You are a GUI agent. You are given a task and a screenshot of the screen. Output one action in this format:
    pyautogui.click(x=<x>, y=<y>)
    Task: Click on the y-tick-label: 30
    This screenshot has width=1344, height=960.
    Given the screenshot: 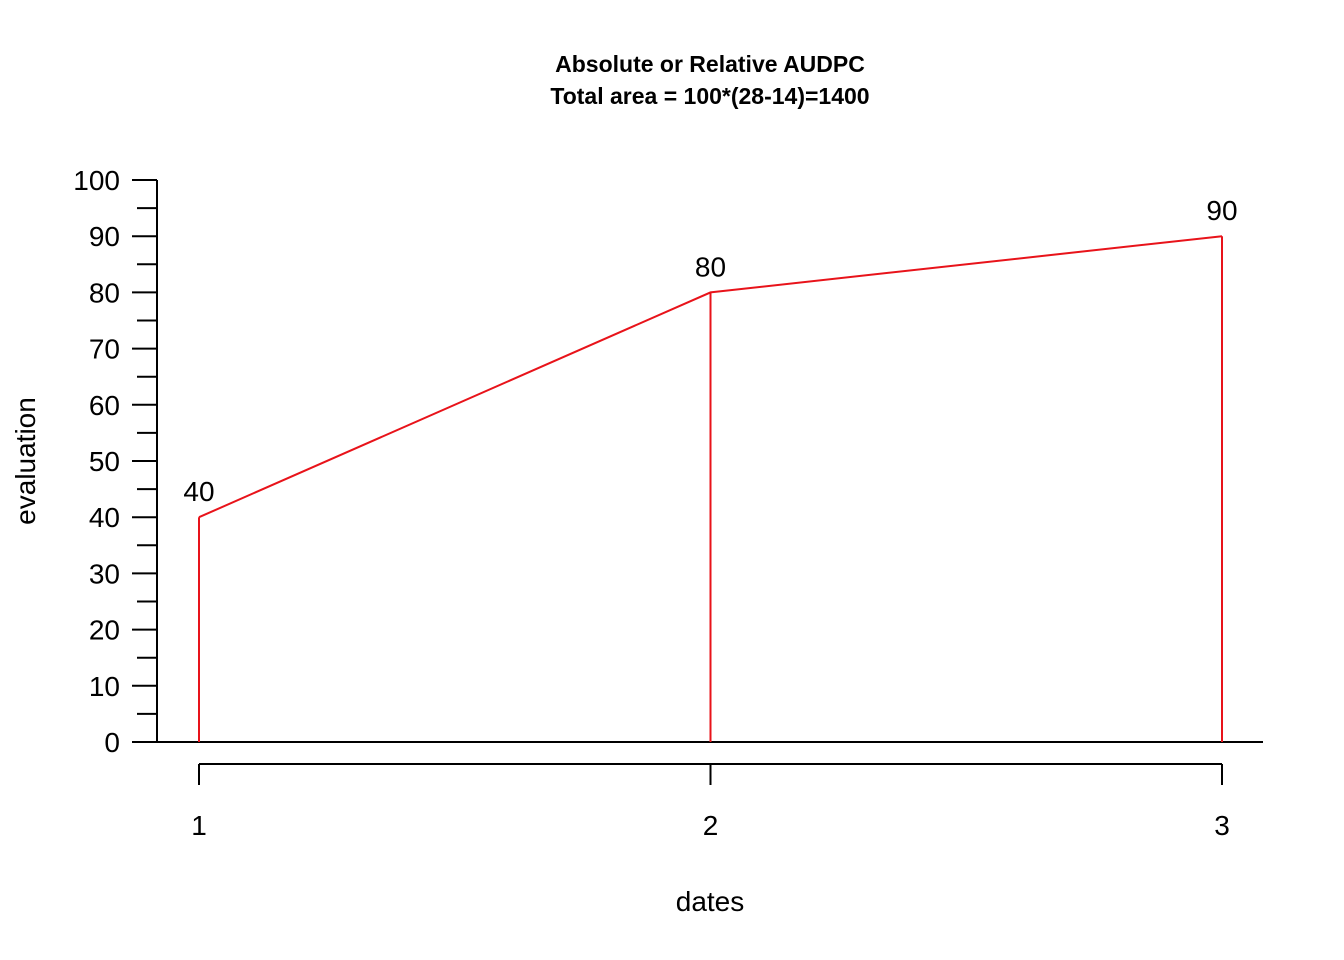 What is the action you would take?
    pyautogui.click(x=104, y=573)
    